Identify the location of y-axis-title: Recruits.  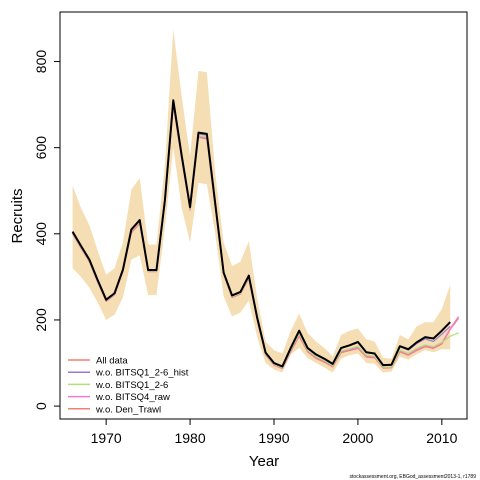
(17, 215).